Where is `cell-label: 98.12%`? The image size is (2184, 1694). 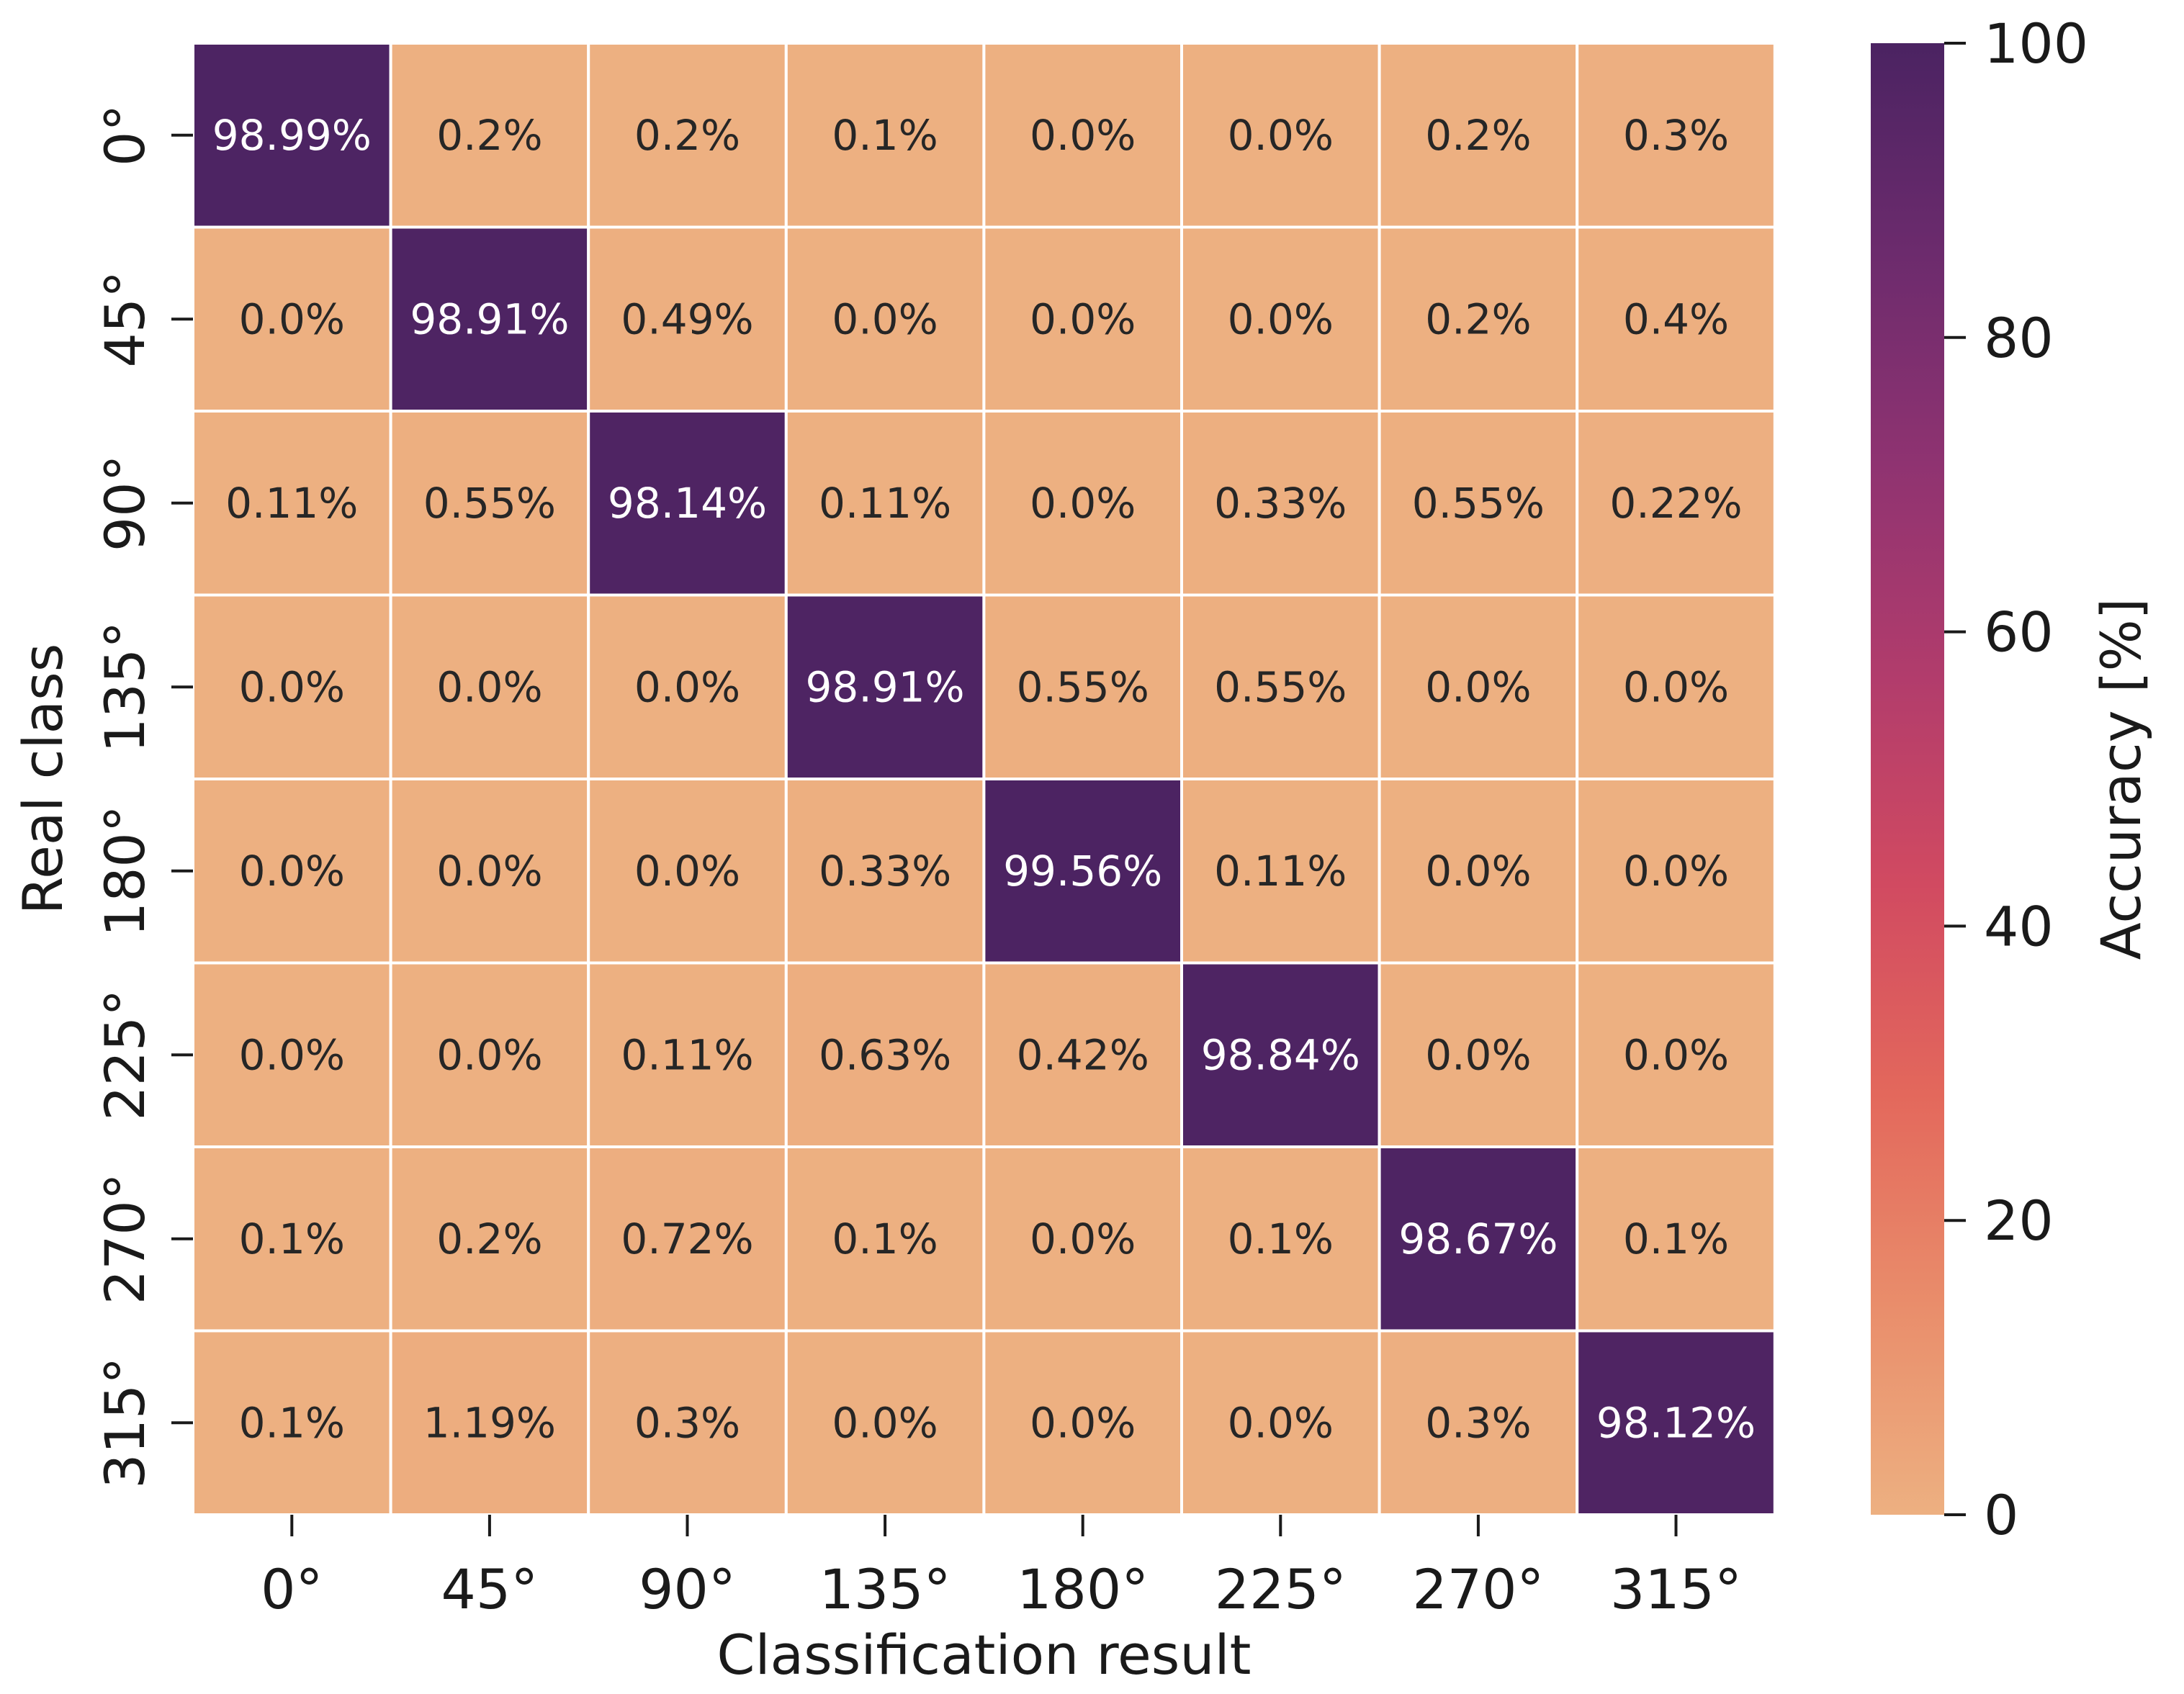
cell-label: 98.12% is located at coordinates (1676, 1423).